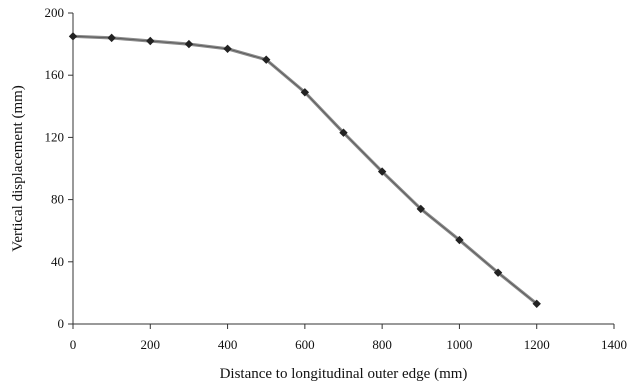 The height and width of the screenshot is (387, 636). What do you see at coordinates (55, 74) in the screenshot?
I see `y-tick-label: 160` at bounding box center [55, 74].